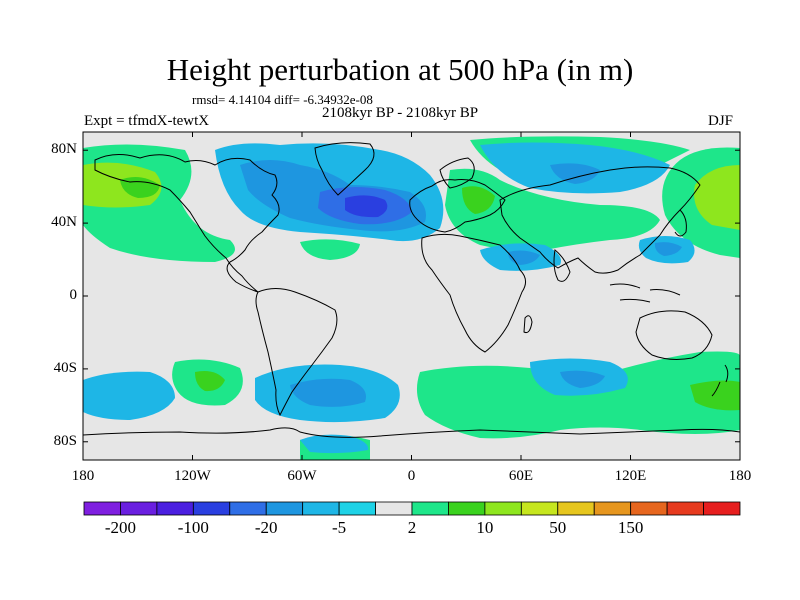  What do you see at coordinates (720, 380) in the screenshot?
I see `coast-new-zealand` at bounding box center [720, 380].